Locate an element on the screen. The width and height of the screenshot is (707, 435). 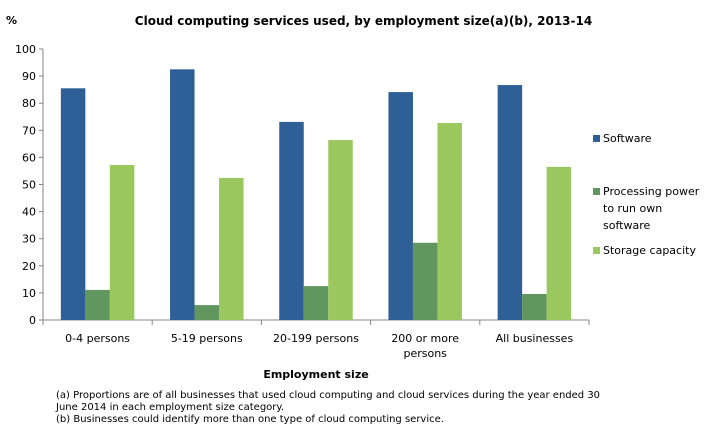
y-tick-label: 60 is located at coordinates (29, 157).